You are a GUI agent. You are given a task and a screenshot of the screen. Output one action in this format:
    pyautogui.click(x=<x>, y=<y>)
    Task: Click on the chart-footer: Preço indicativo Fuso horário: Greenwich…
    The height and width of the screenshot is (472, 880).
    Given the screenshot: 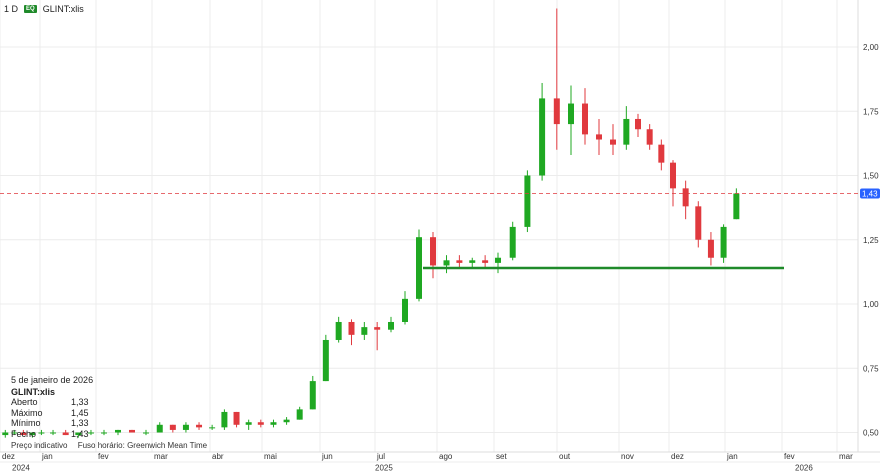 What is the action you would take?
    pyautogui.click(x=113, y=445)
    